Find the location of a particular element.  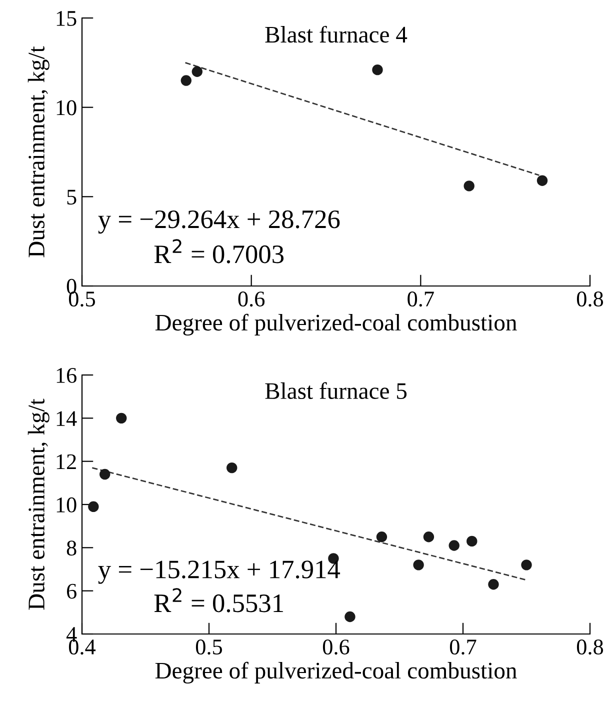

x-tick-label: 0.4 is located at coordinates (82, 647).